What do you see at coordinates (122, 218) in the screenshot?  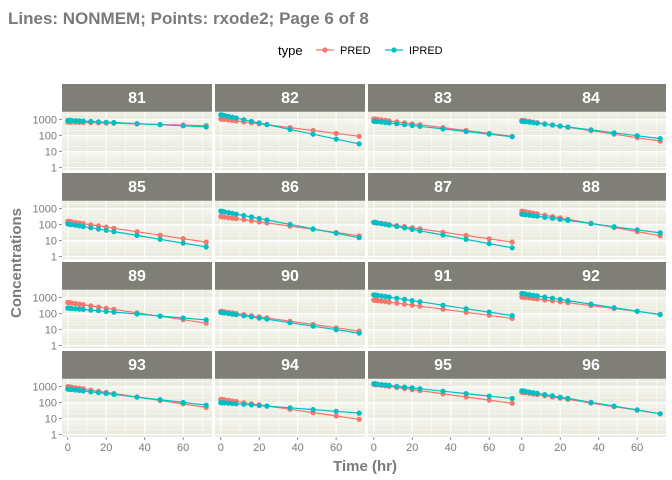 I see `facet-panel-85: 85 1 10 100 1000` at bounding box center [122, 218].